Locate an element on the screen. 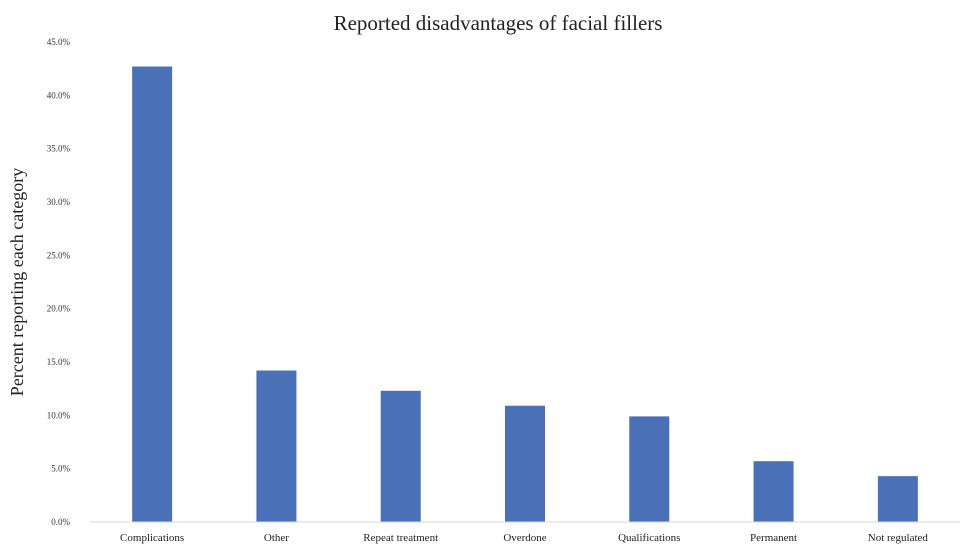 The height and width of the screenshot is (545, 962). x-tick-label: Permanent is located at coordinates (773, 538).